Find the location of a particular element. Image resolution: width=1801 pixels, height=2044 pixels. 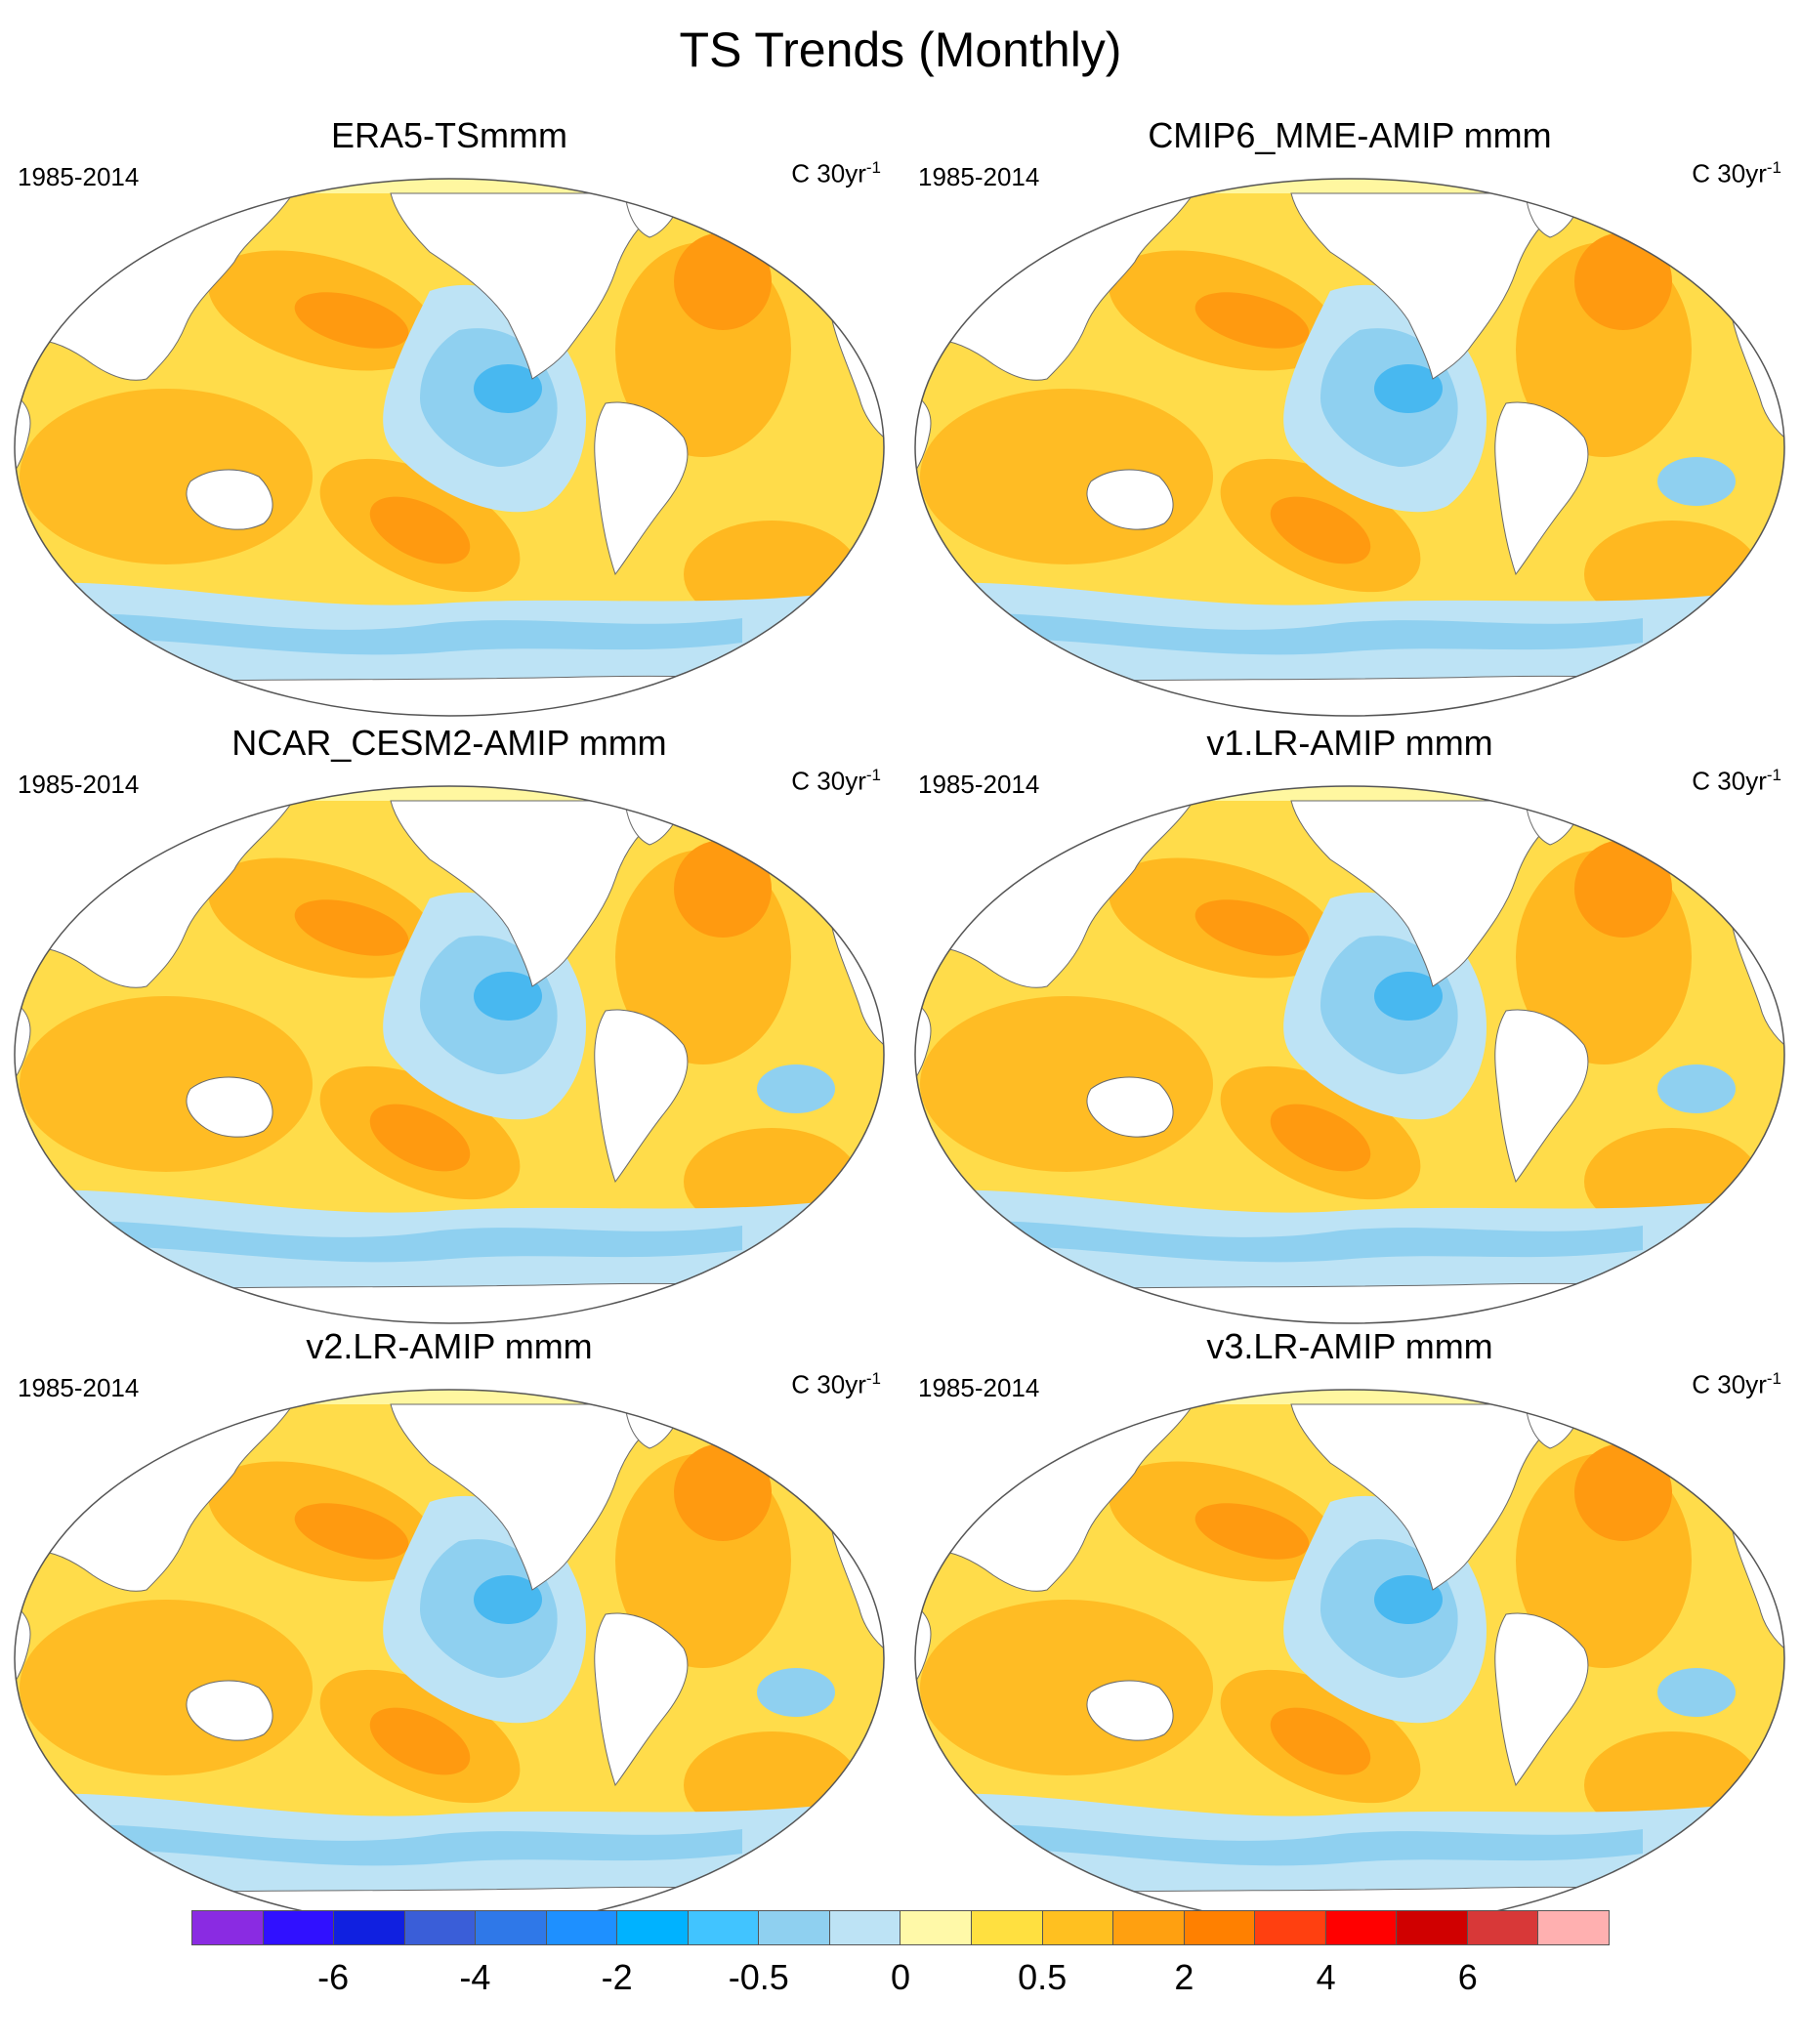

panel-title: NCAR_CESM2-AMIP mmm is located at coordinates (449, 743).